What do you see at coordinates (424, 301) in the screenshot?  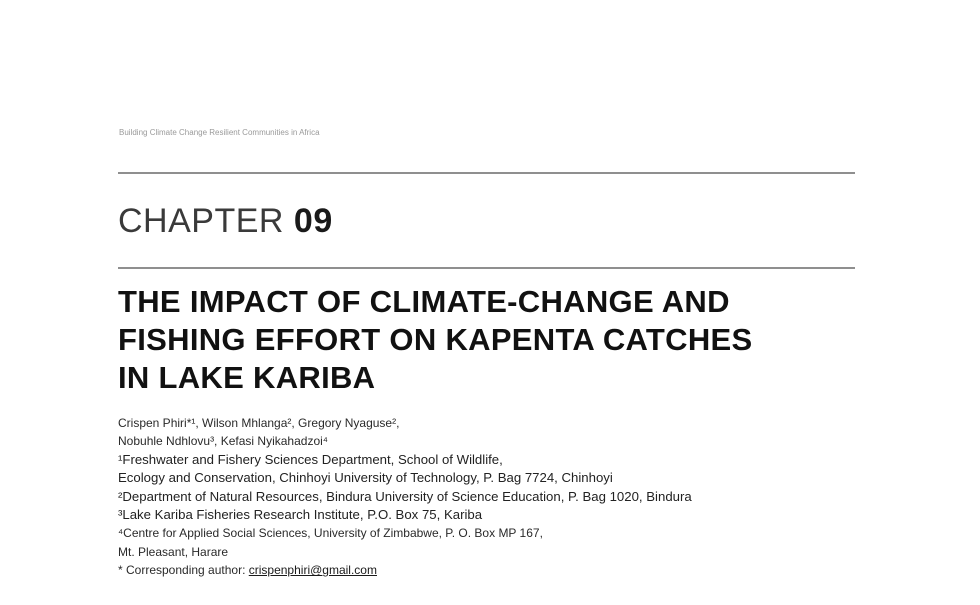 I see `title-line: THE IMPACT OF CLIMATE-CHANGE AND` at bounding box center [424, 301].